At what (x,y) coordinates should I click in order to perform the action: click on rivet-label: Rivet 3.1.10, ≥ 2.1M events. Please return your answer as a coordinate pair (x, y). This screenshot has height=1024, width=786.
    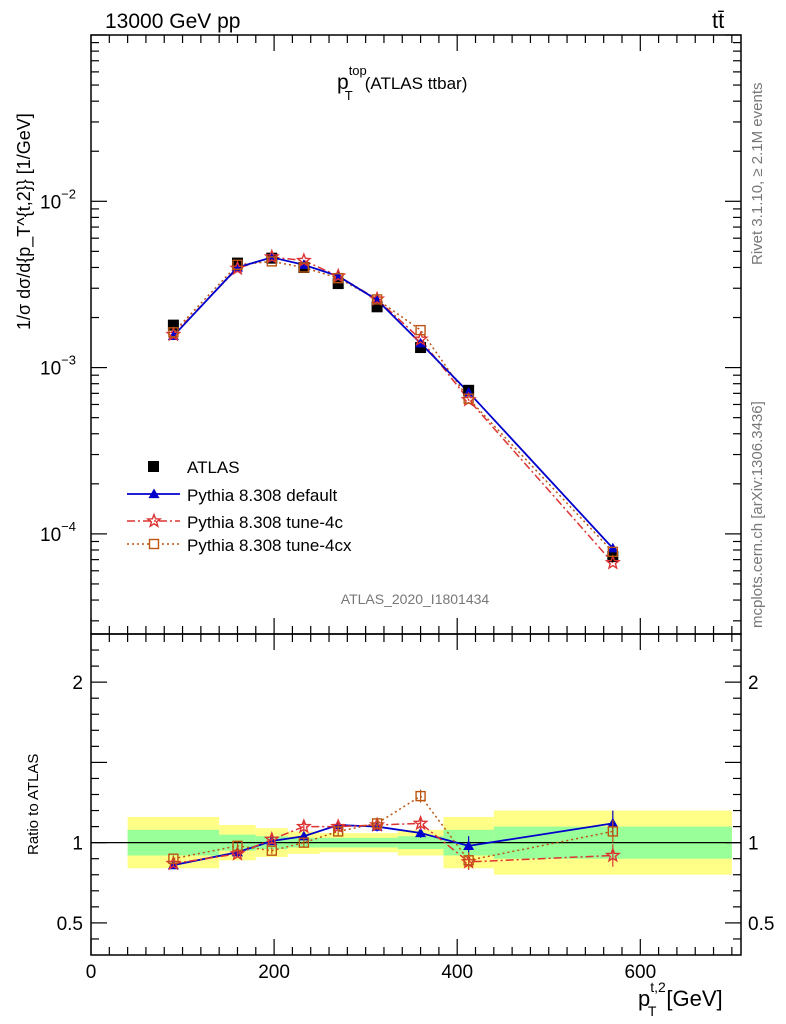
    Looking at the image, I should click on (757, 174).